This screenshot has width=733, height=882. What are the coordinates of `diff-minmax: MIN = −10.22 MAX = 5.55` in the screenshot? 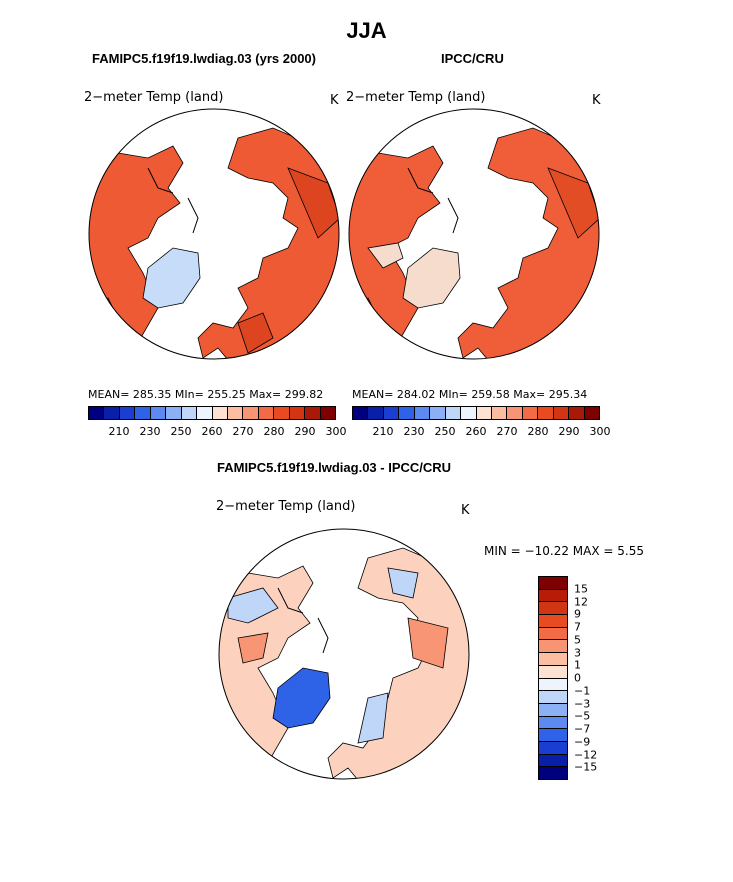 It's located at (564, 551).